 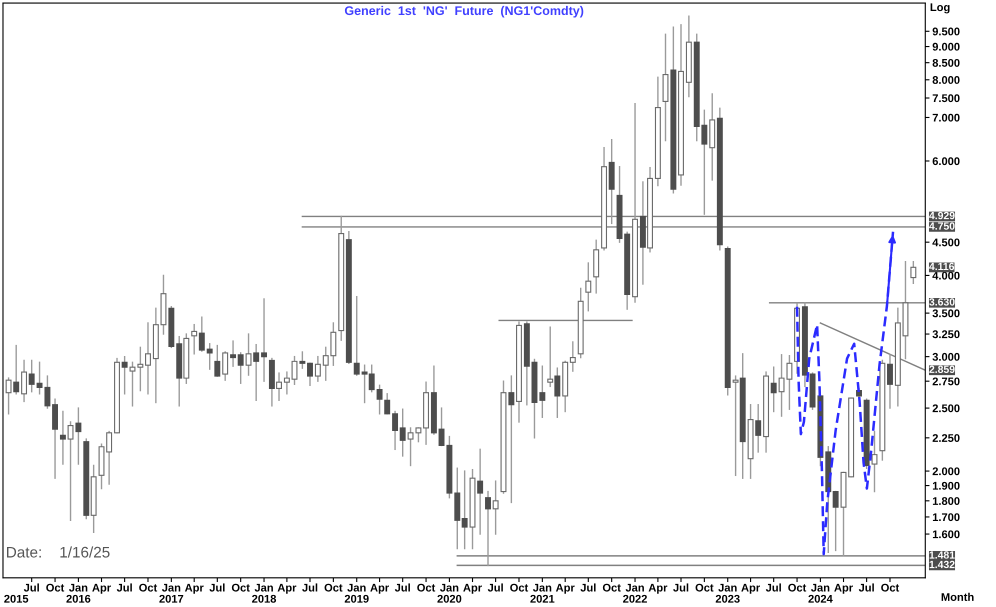 What do you see at coordinates (78, 598) in the screenshot?
I see `x2-tick-label: 2016` at bounding box center [78, 598].